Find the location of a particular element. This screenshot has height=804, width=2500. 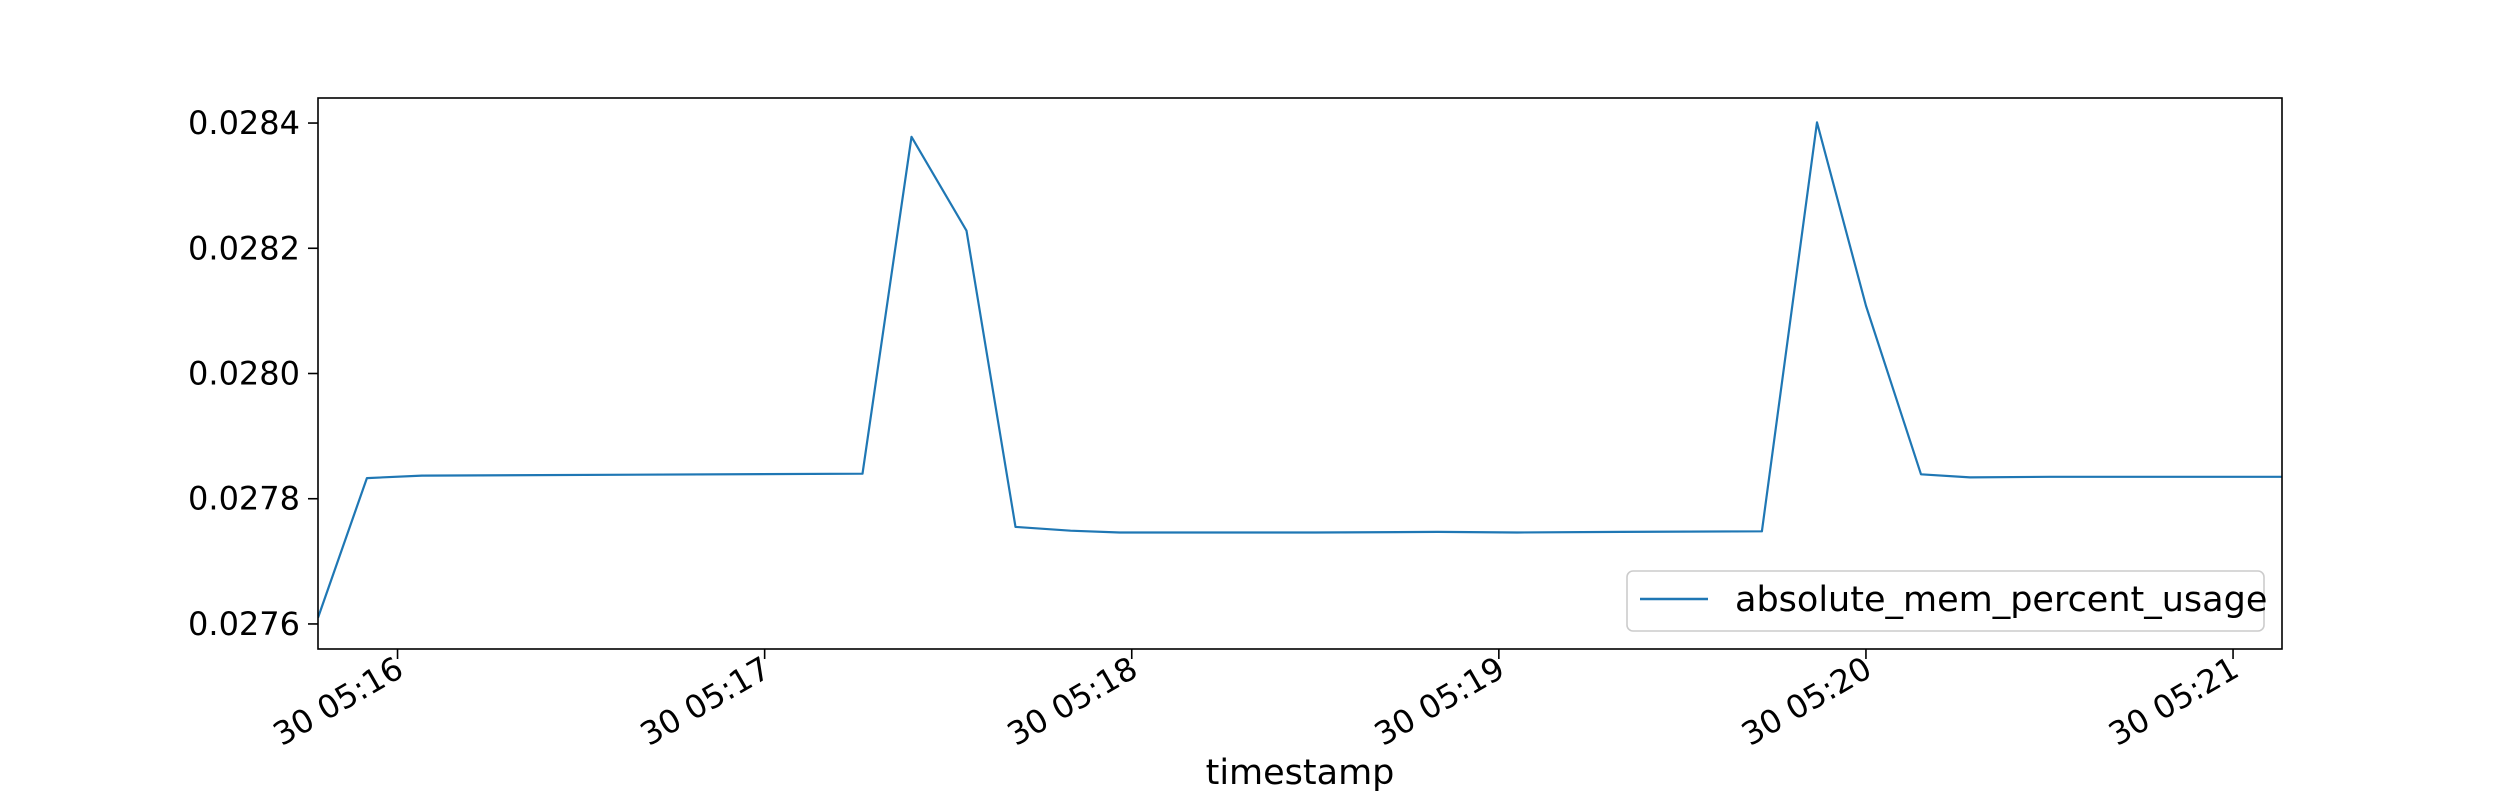

y-axis-ticks: 0.0276 0.0278 0.0280 0.0282 0.0284 is located at coordinates (253, 373).